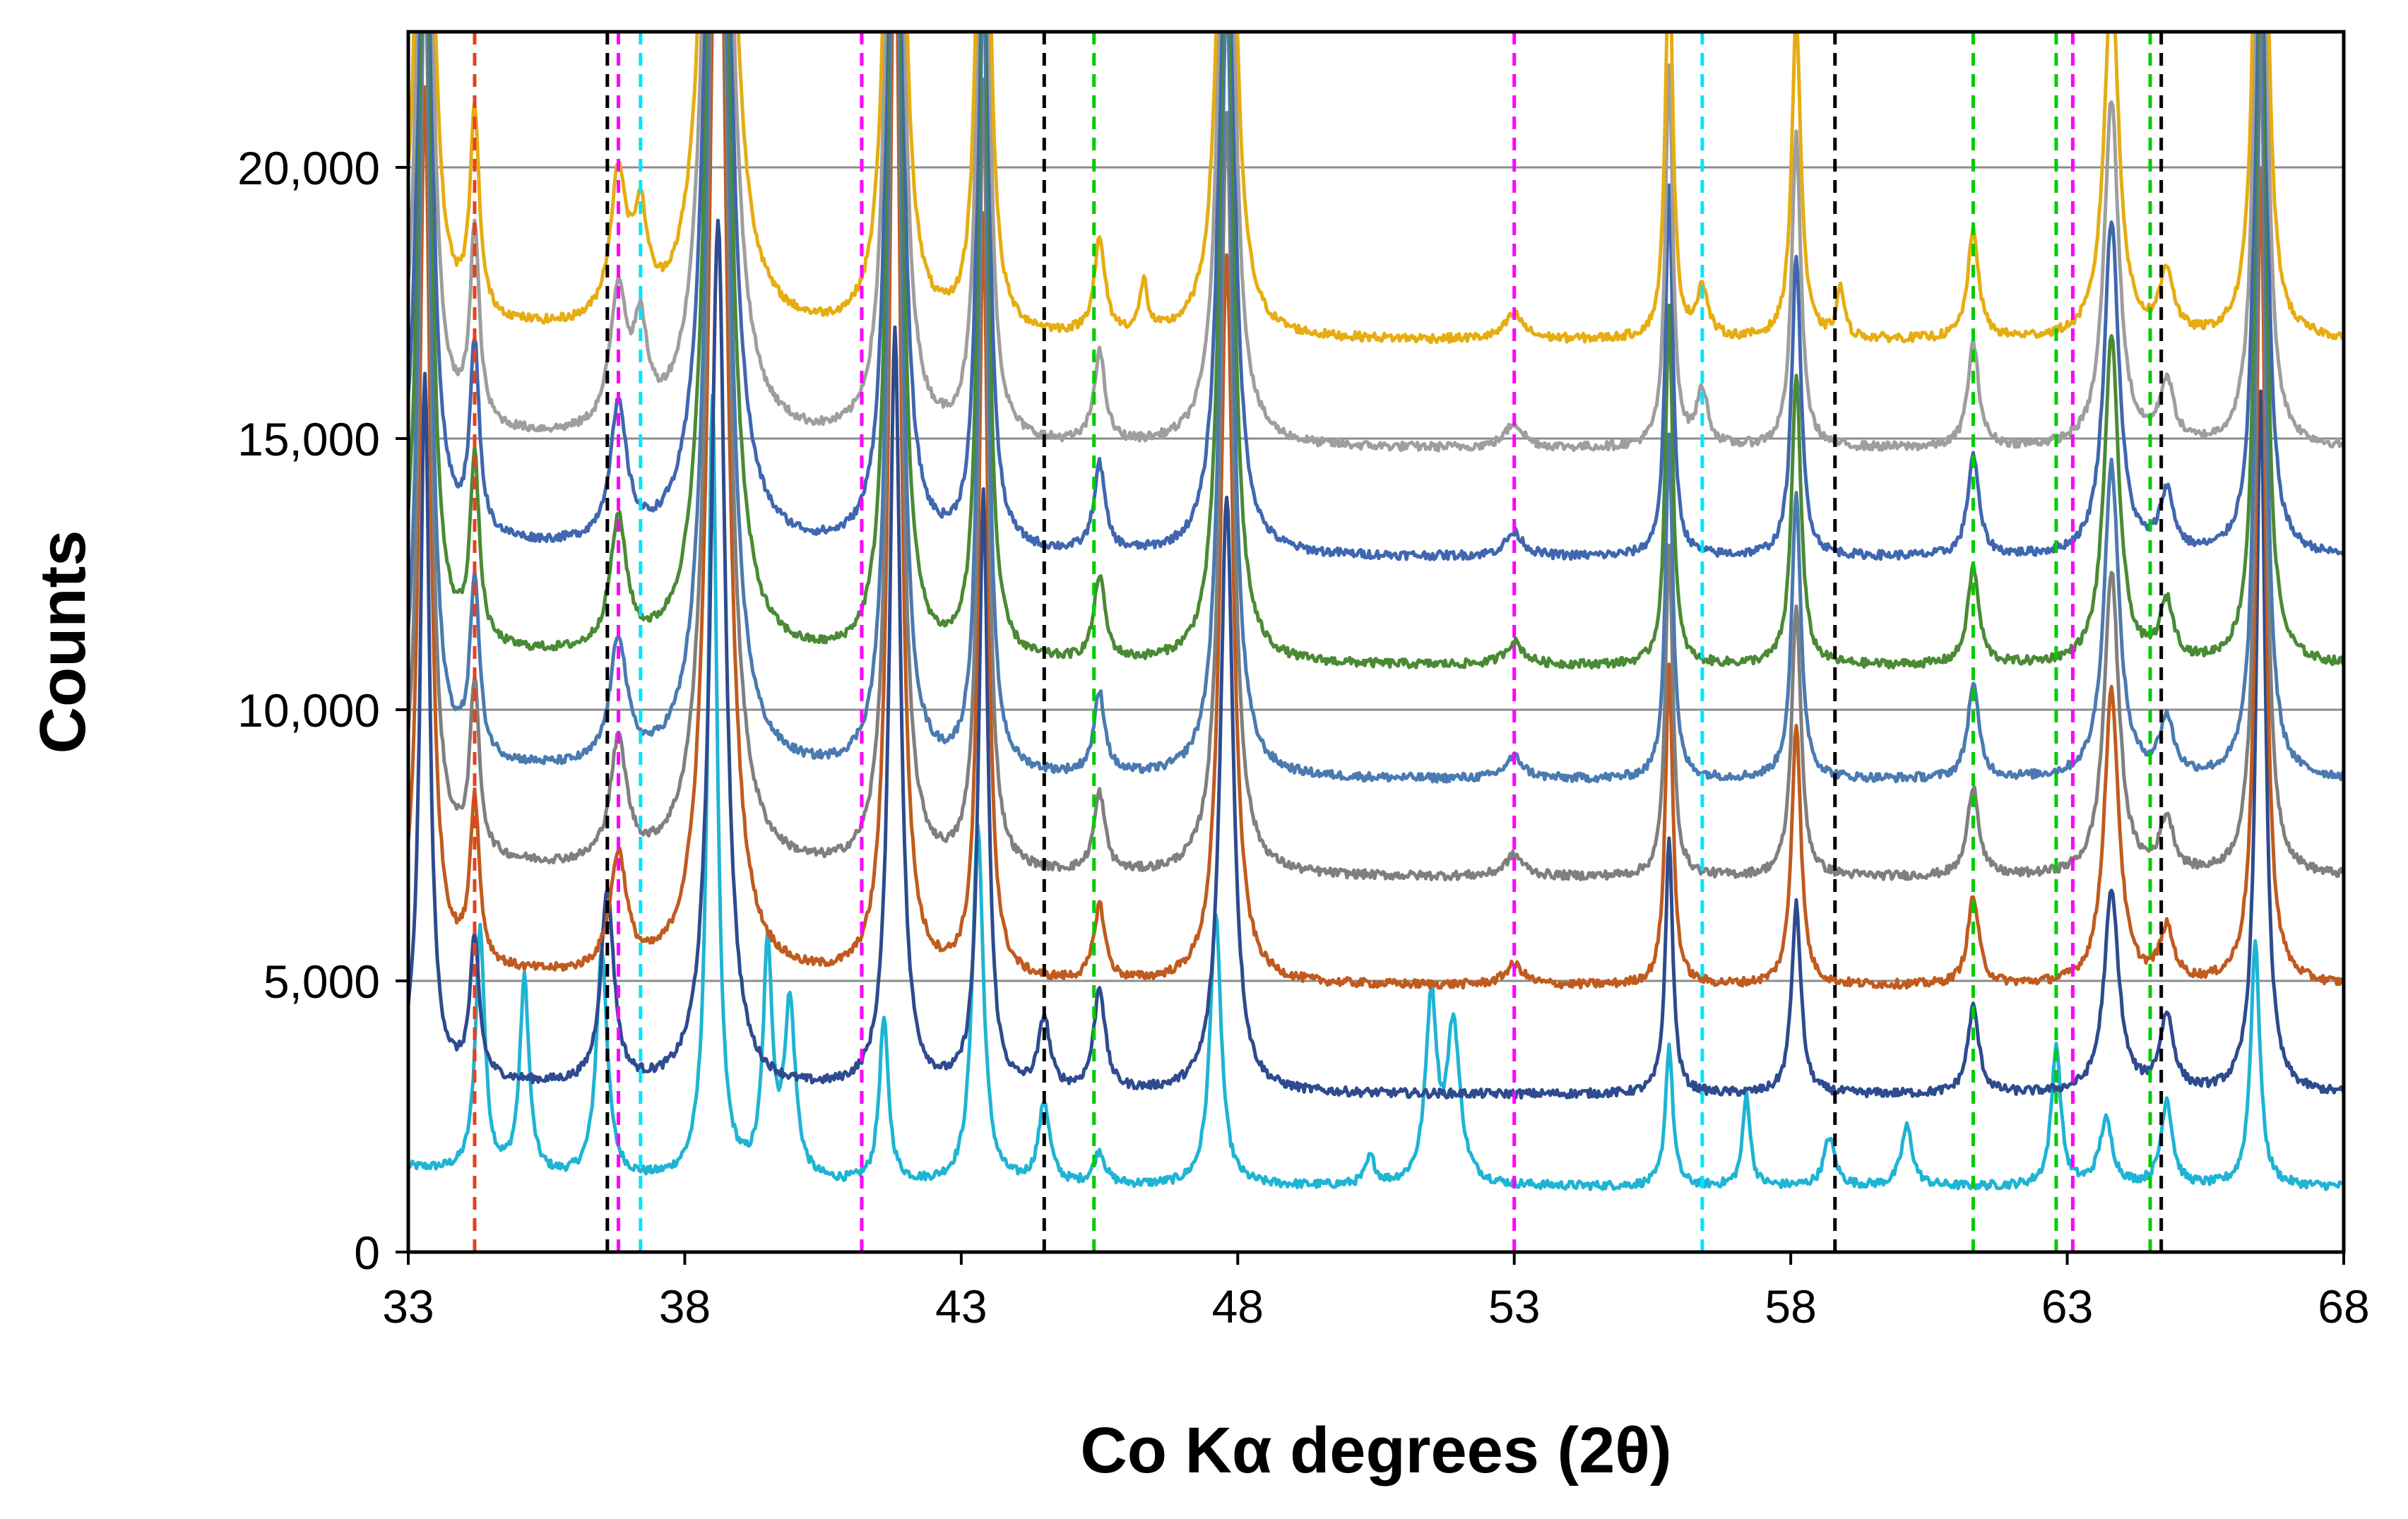 The height and width of the screenshot is (1519, 2408). Describe the element at coordinates (63, 642) in the screenshot. I see `y-axis-title: Counts` at that location.